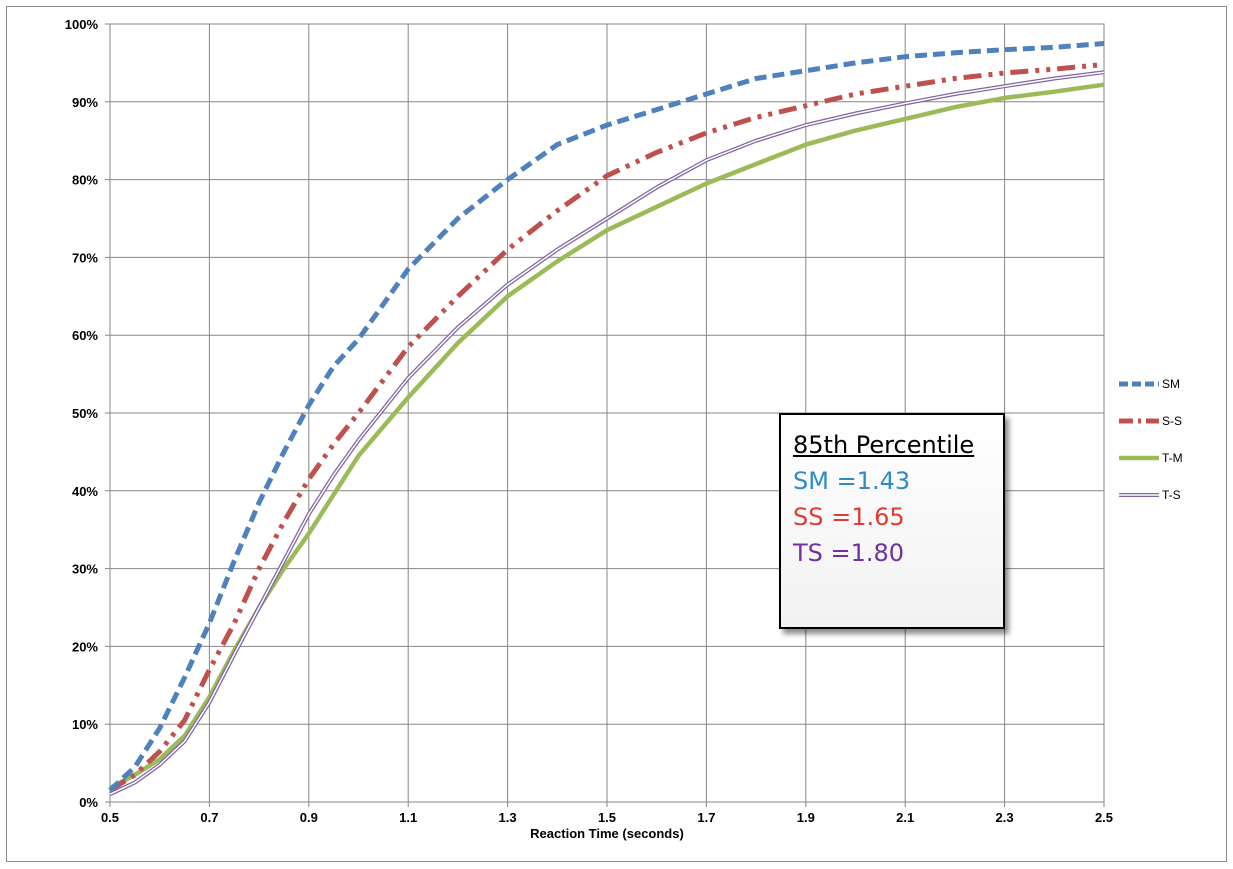 This screenshot has height=869, width=1233. I want to click on x-axis-ticks: 0.5 0.7 0.9 1.1 1.3 1.5 1.7 1.9 2.1 2.3 2.5, so click(607, 813).